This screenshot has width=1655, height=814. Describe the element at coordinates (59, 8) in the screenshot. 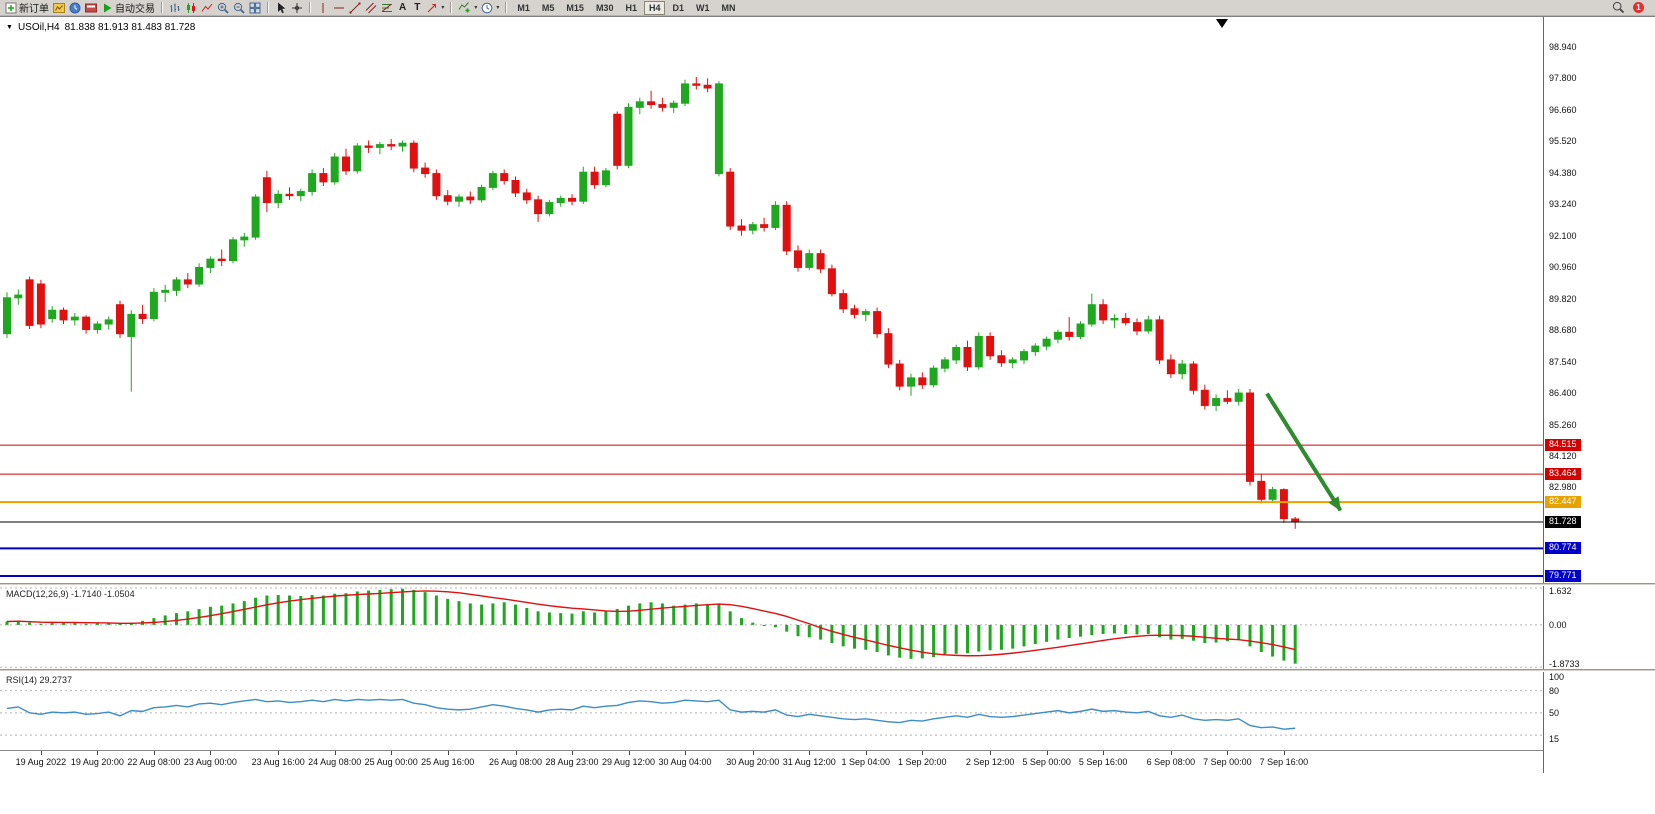

I see `charts-button` at that location.